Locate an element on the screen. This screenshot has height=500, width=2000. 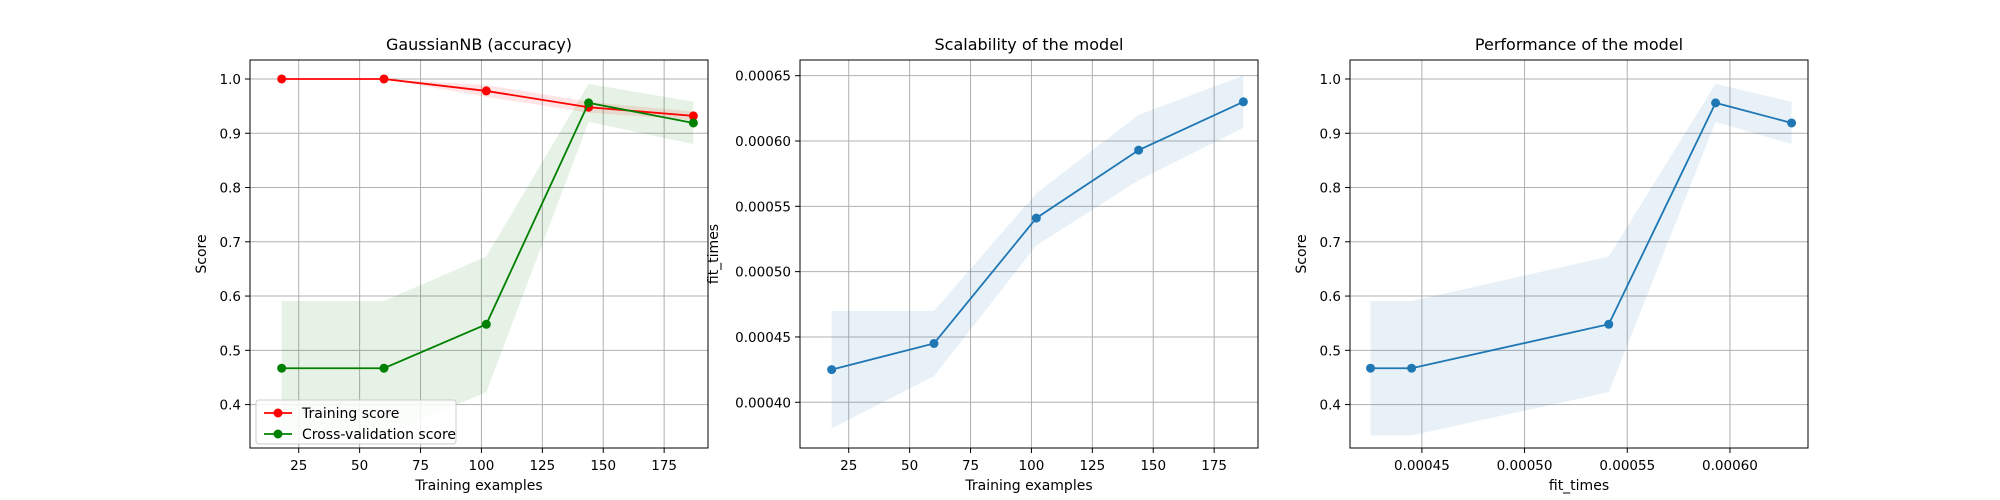
y-tick-label: 0.00065 is located at coordinates (763, 77).